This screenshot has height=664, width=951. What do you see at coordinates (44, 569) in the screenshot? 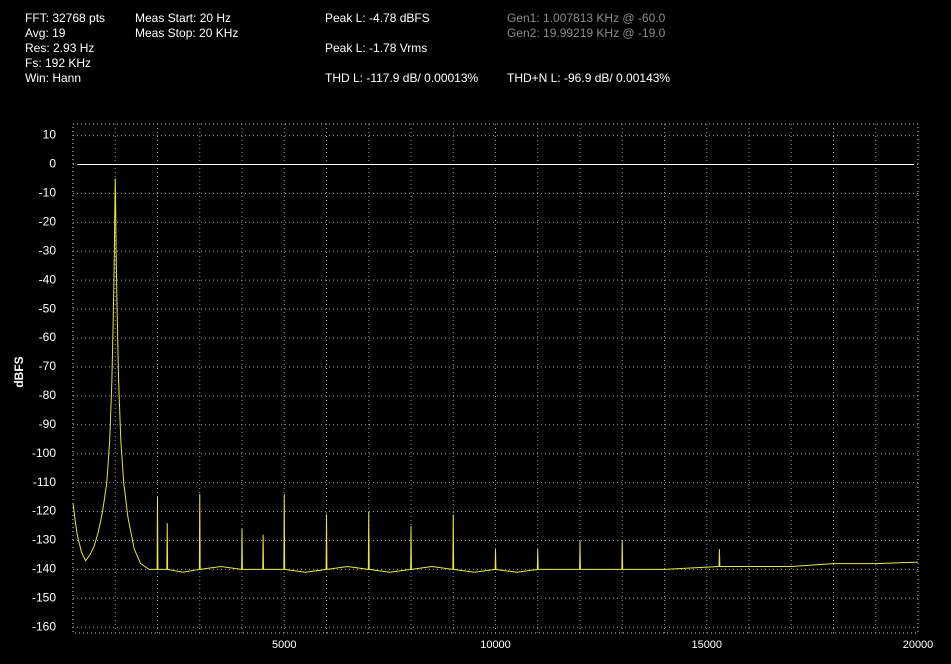
I see `y-tick-label: -140` at bounding box center [44, 569].